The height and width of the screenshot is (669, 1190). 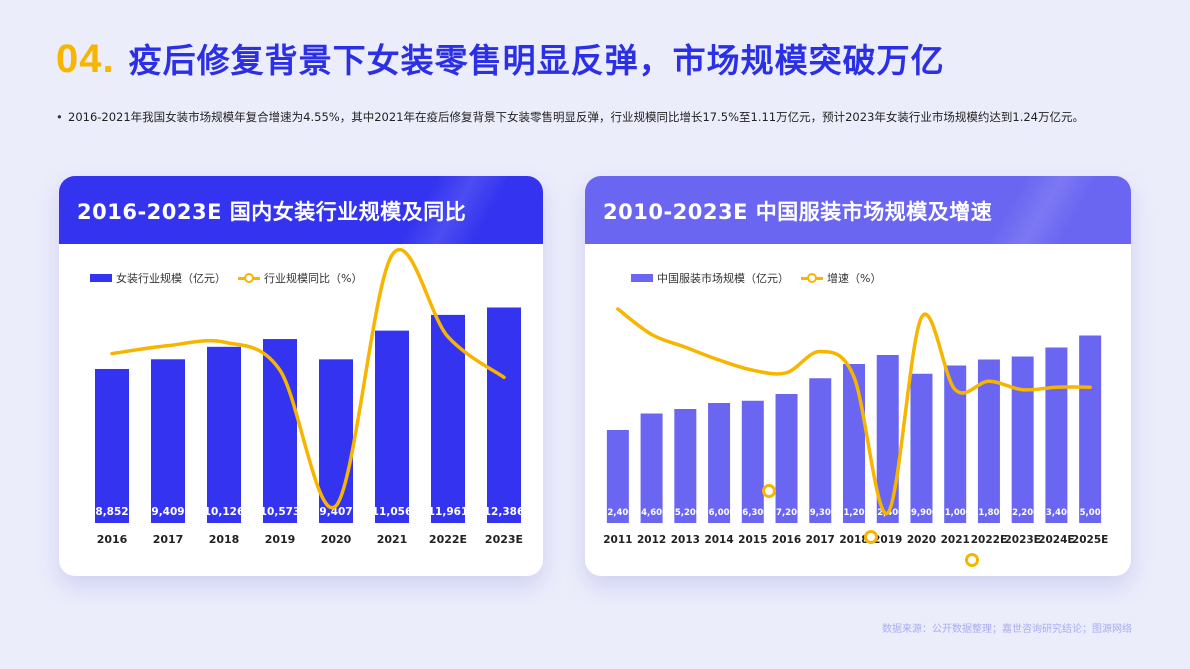 What do you see at coordinates (280, 512) in the screenshot?
I see `bar-value-label: 10,573` at bounding box center [280, 512].